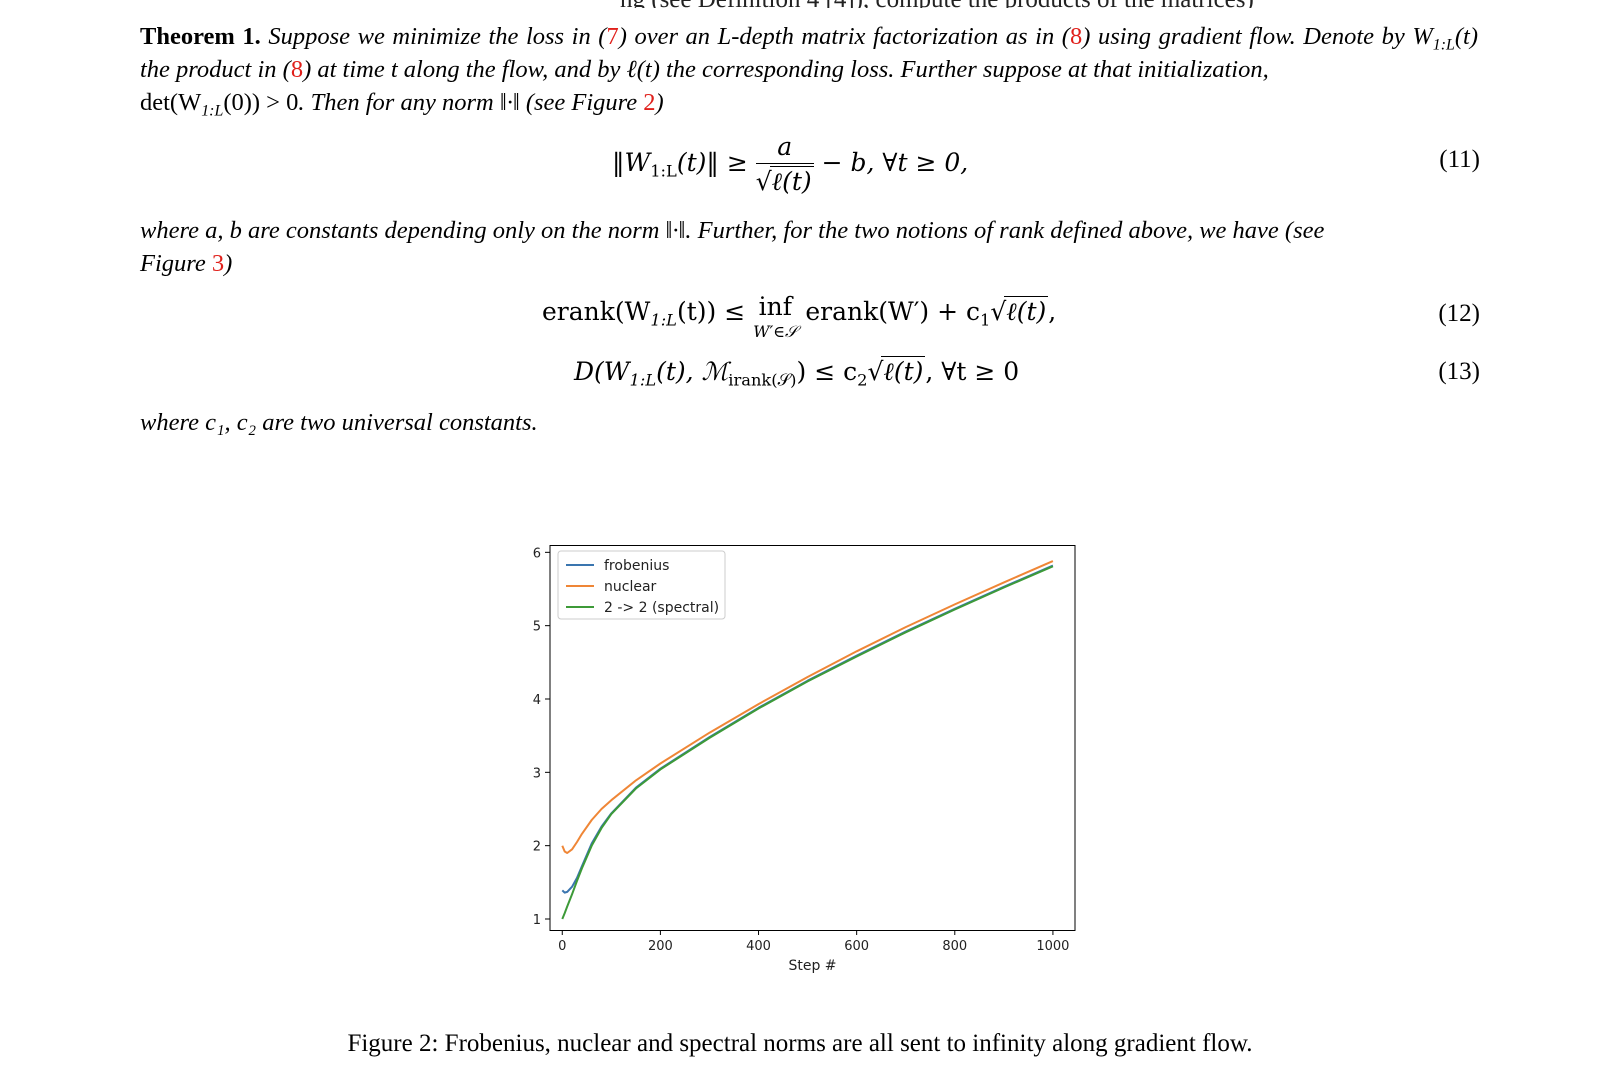 The height and width of the screenshot is (1082, 1600). Describe the element at coordinates (612, 36) in the screenshot. I see `equation-ref-link: 7` at that location.